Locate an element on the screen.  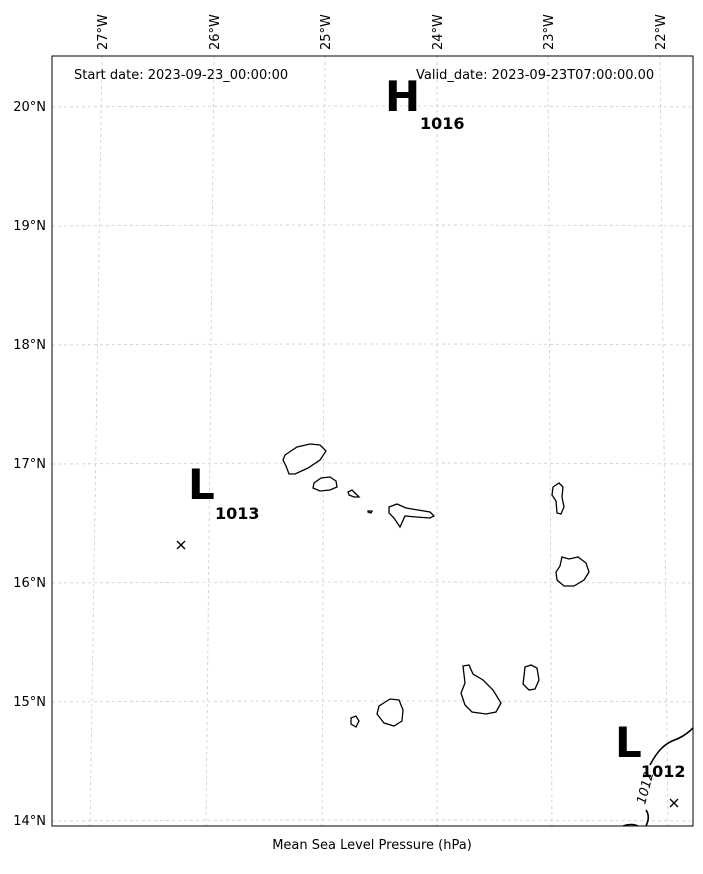
islands is located at coordinates (436, 585).